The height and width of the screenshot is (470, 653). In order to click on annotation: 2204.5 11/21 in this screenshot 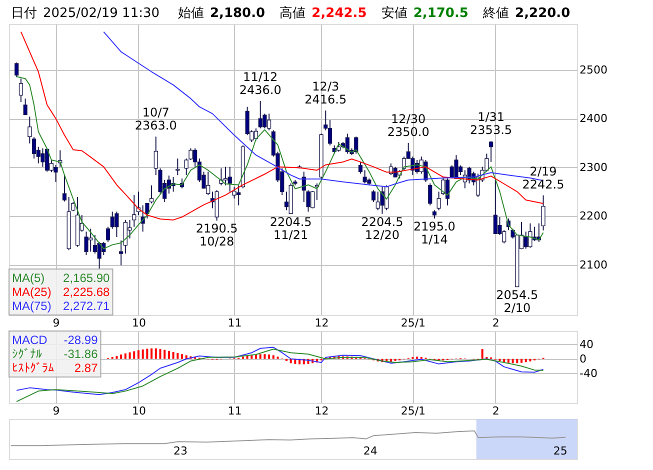, I will do `click(291, 228)`.